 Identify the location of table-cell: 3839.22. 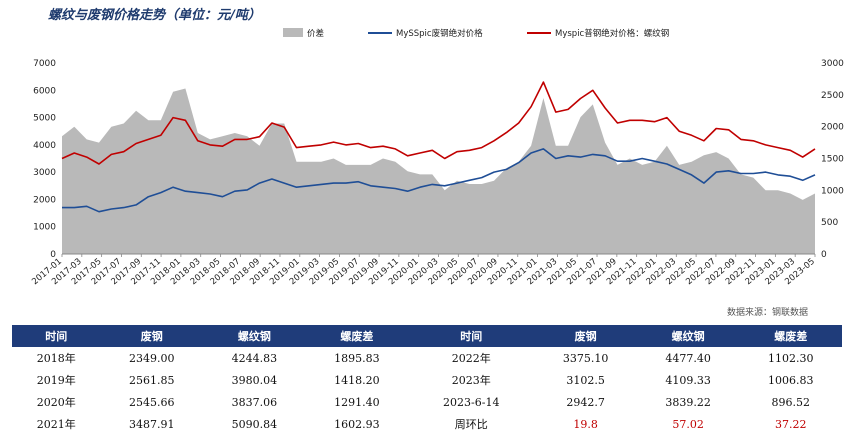
(688, 402).